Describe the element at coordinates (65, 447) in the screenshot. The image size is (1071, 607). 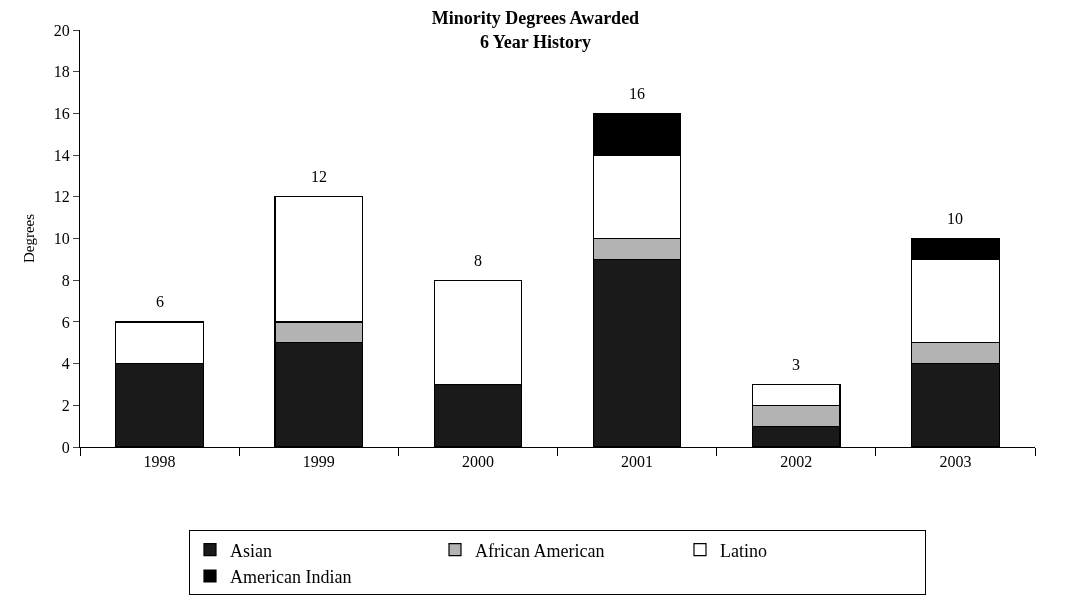
I see `y-tick-label: 0` at that location.